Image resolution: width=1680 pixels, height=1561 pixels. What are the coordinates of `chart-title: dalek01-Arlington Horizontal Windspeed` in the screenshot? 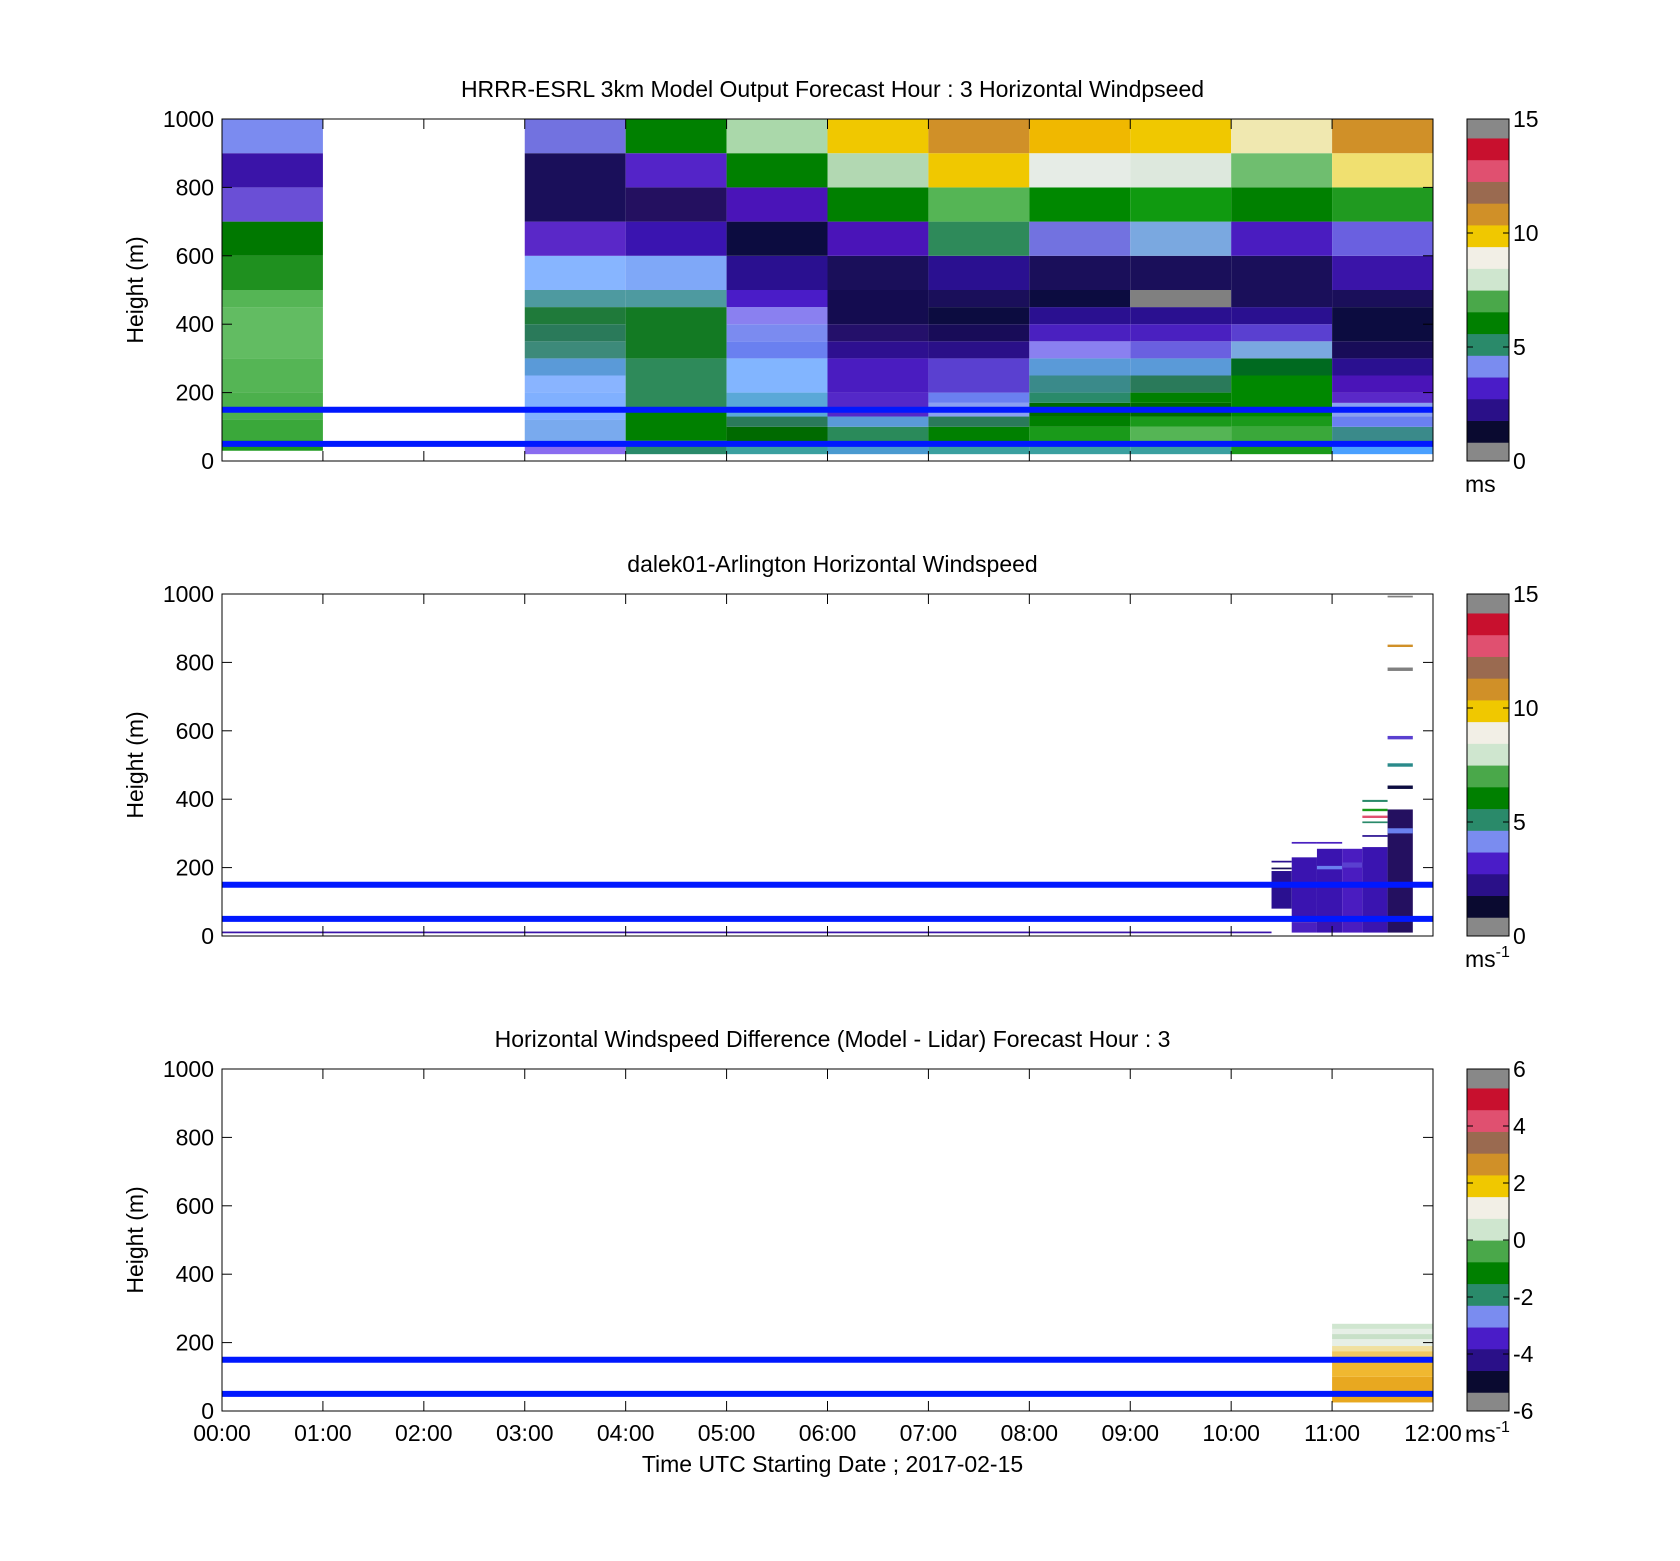 It's located at (832, 564).